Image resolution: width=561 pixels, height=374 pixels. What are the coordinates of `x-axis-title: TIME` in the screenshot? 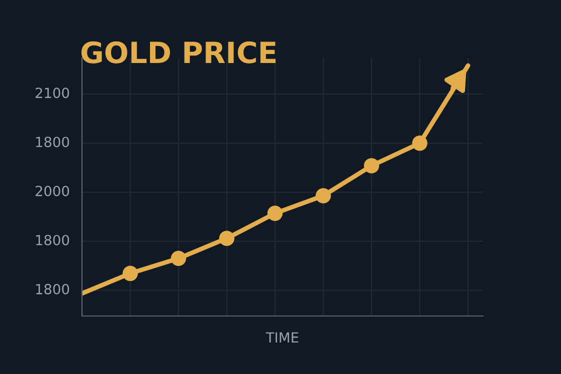 It's located at (282, 337).